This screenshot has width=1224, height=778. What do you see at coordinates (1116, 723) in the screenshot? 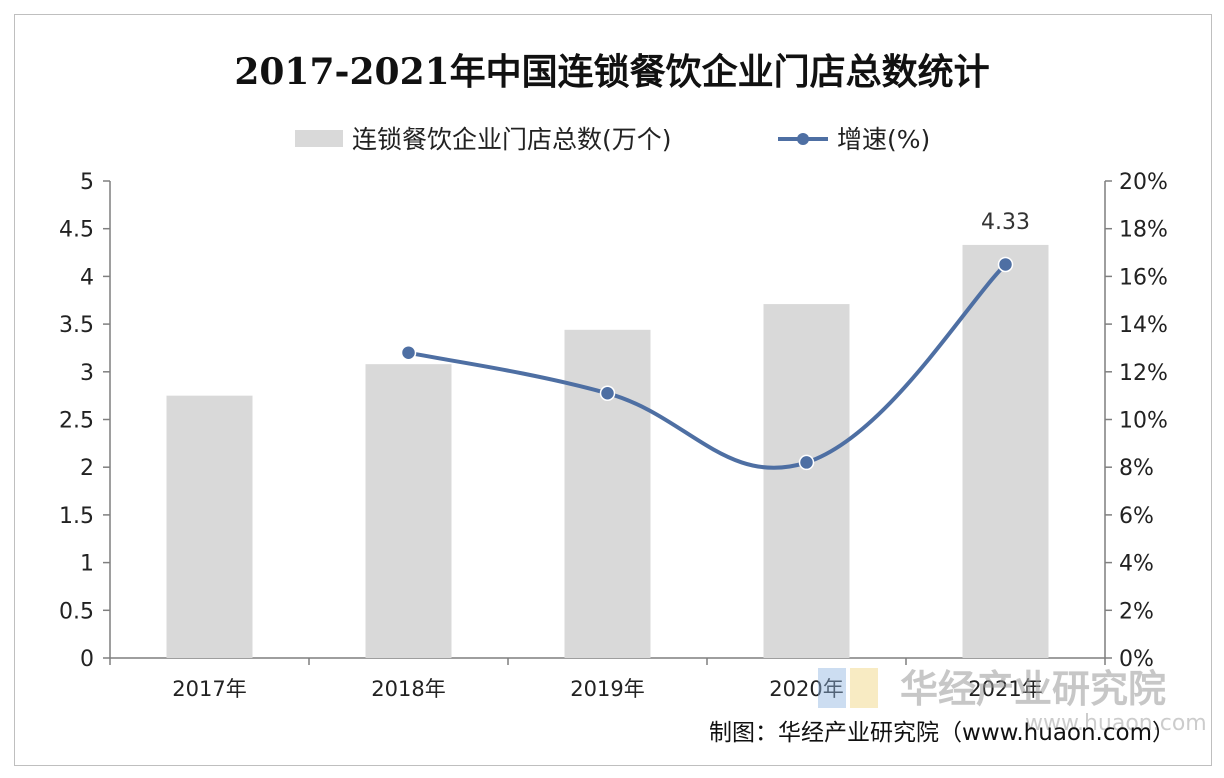
I see `watermark-url: www.huaon.com` at bounding box center [1116, 723].